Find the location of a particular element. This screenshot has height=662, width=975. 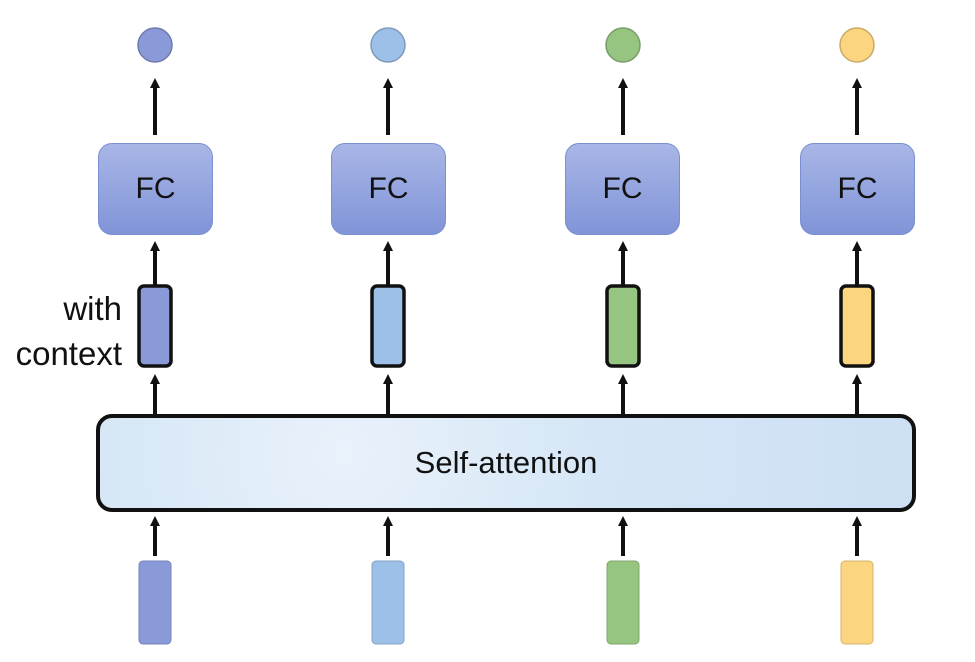

fc-block-3: FC is located at coordinates (622, 189).